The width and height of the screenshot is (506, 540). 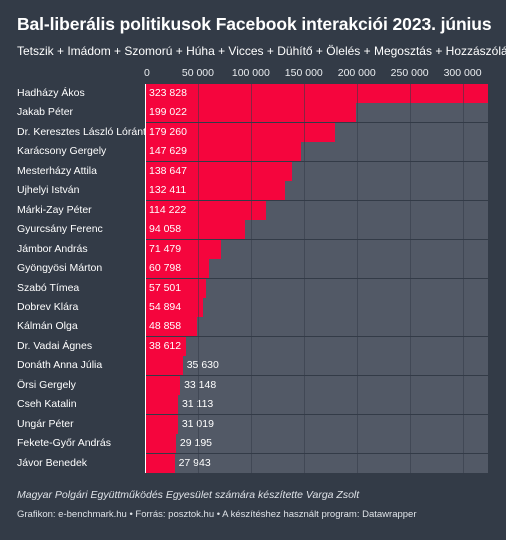 I want to click on x-tick-label: 300 000, so click(x=462, y=73).